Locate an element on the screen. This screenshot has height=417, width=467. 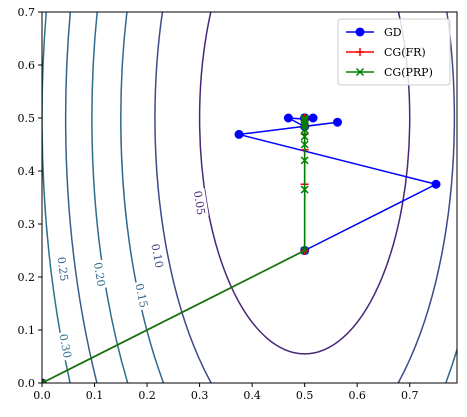
contour-label-text: 0.25 is located at coordinates (63, 269).